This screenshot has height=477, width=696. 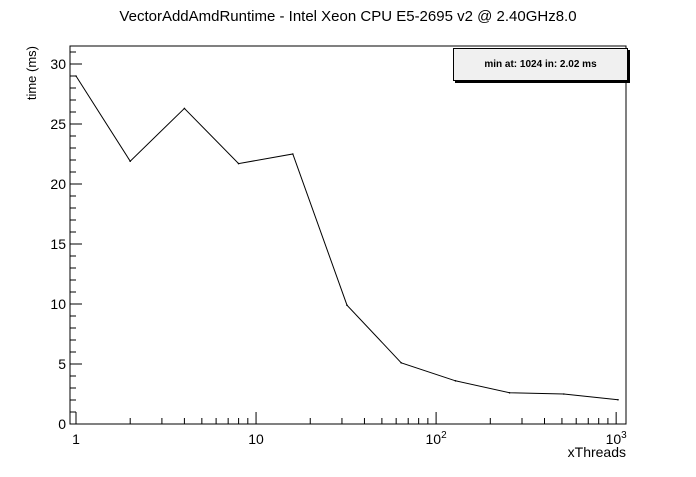 I want to click on y-tick-label: 20, so click(x=58, y=184).